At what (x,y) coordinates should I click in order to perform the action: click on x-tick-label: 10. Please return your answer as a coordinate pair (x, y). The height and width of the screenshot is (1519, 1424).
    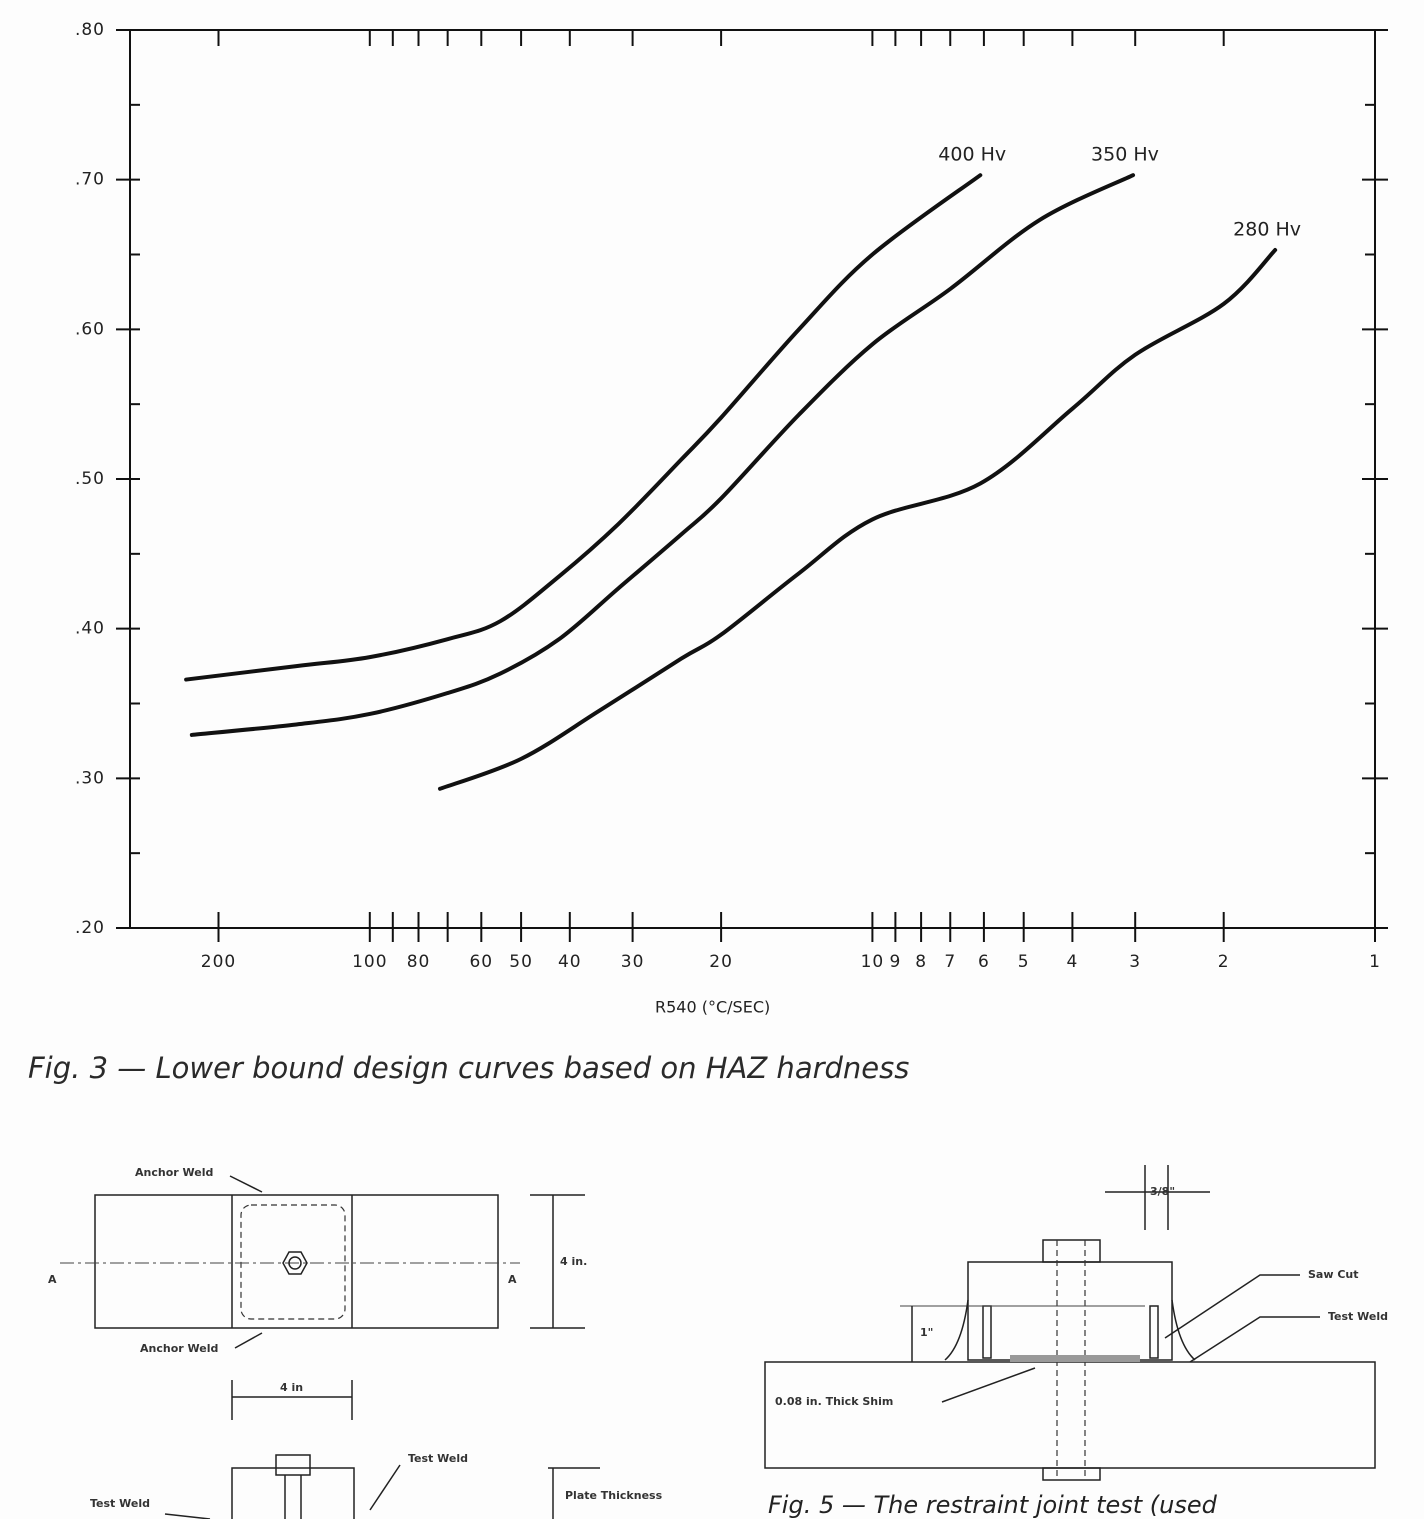
    Looking at the image, I should click on (873, 962).